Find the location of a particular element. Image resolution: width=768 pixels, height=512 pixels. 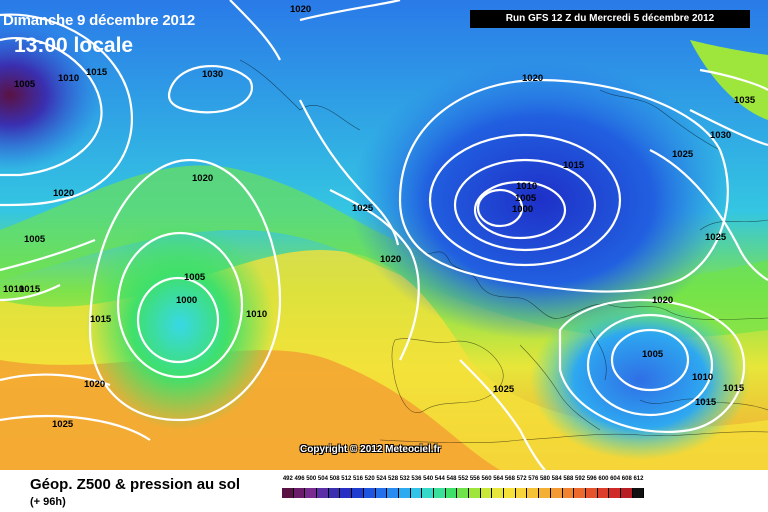

scale-label: 600 is located at coordinates (603, 479).